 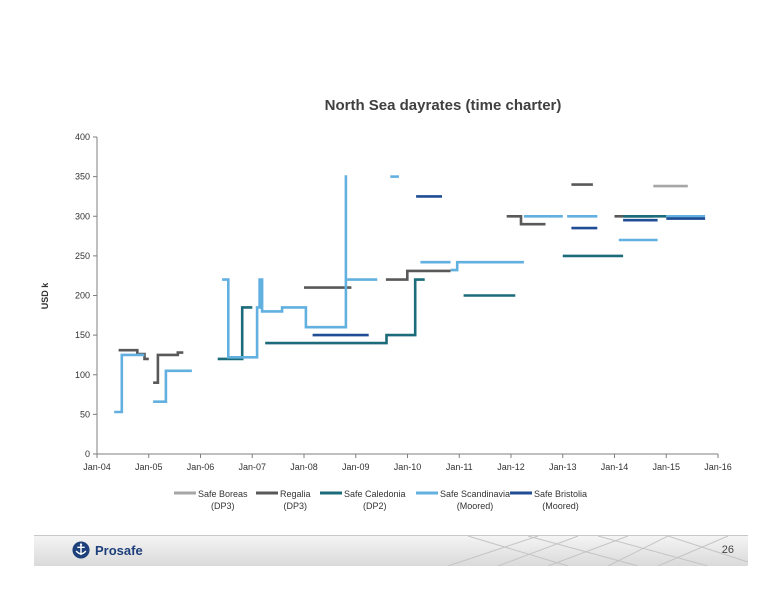 What do you see at coordinates (201, 467) in the screenshot?
I see `x-tick-label: Jan-06` at bounding box center [201, 467].